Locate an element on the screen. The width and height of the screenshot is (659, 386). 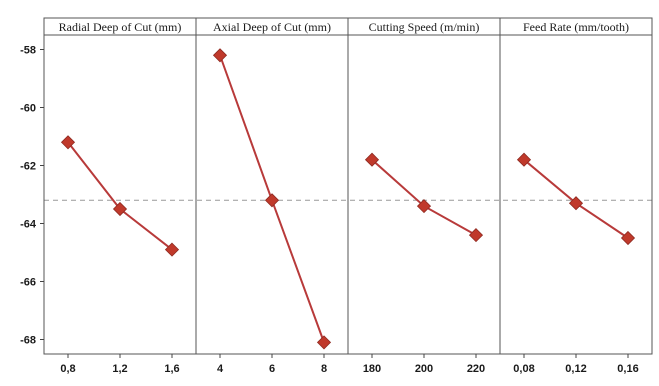
y-tick-label: -68 is located at coordinates (28, 341).